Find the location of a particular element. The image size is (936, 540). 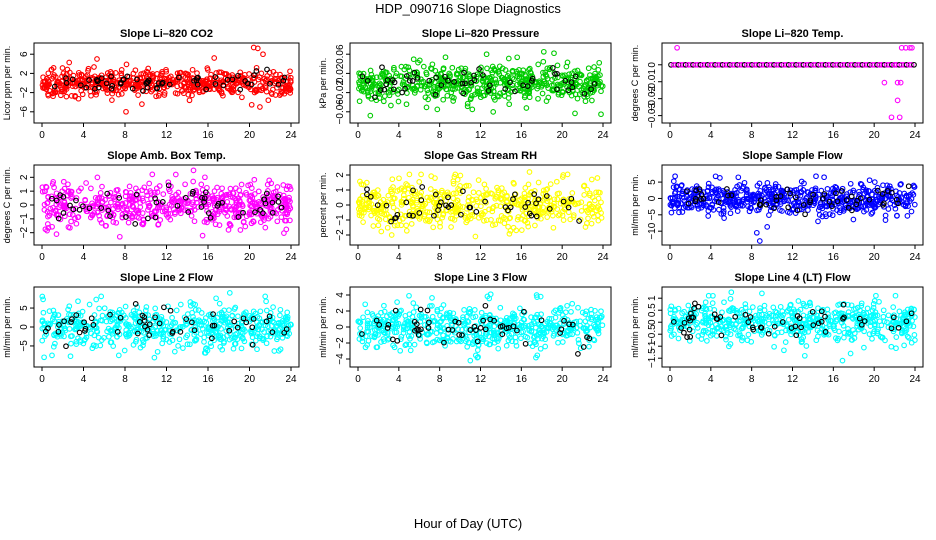

data-points is located at coordinates (792, 326).